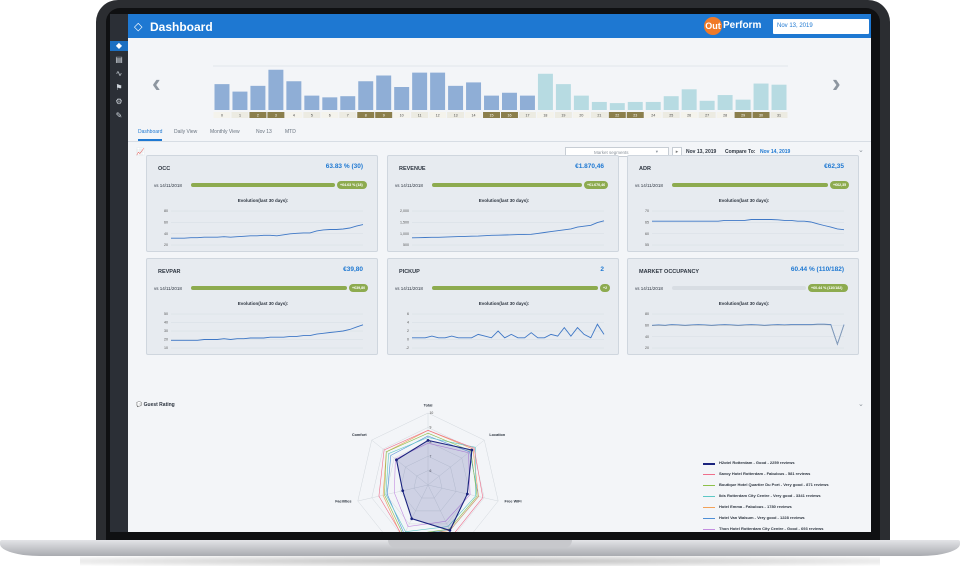 This screenshot has height=571, width=960. I want to click on gem-icon: ◆, so click(119, 46).